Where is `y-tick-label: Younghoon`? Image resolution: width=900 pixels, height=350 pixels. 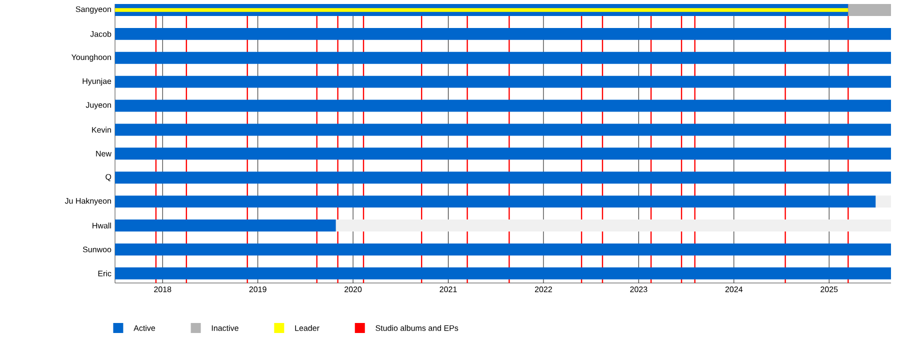 y-tick-label: Younghoon is located at coordinates (91, 58).